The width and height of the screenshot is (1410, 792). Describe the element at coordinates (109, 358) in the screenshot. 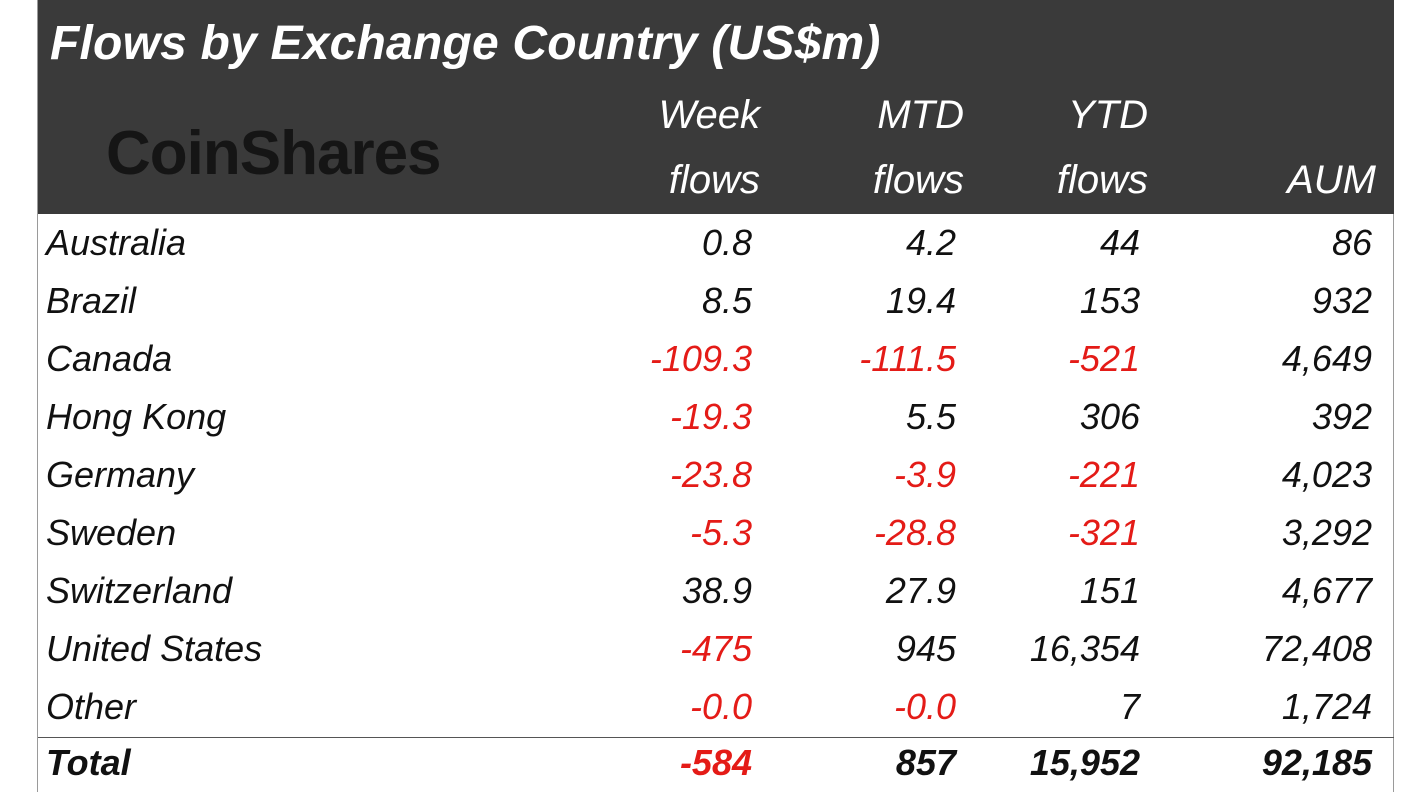

I see `row-label: Canada` at that location.